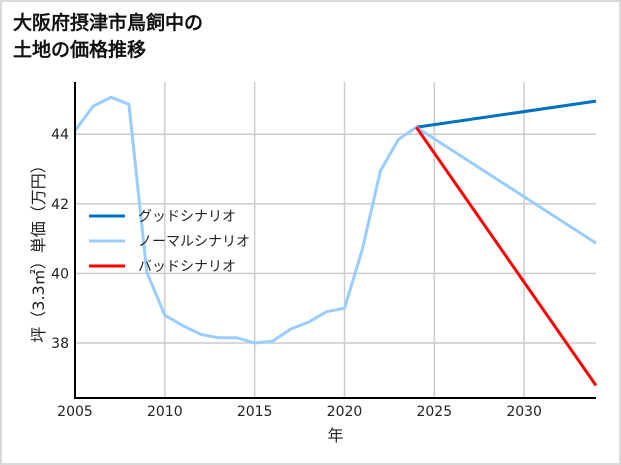 The image size is (621, 465). I want to click on y-tick-label: 44, so click(60, 135).